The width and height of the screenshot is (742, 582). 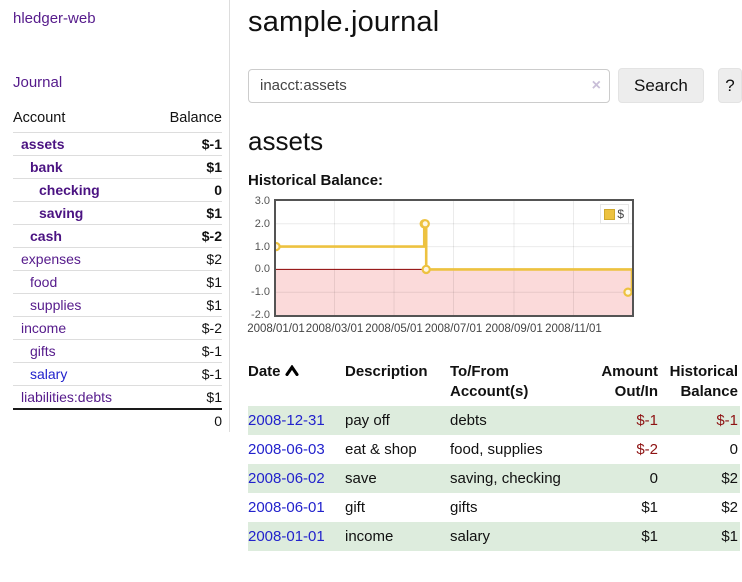 What do you see at coordinates (43, 351) in the screenshot?
I see `account-link: gifts` at bounding box center [43, 351].